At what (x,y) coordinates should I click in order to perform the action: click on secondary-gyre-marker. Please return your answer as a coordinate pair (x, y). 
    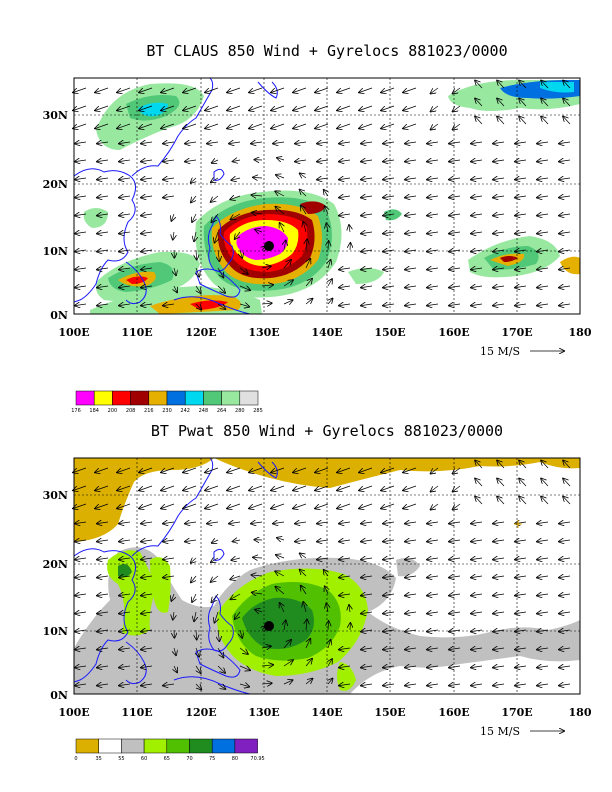
    Looking at the image, I should click on (518, 524).